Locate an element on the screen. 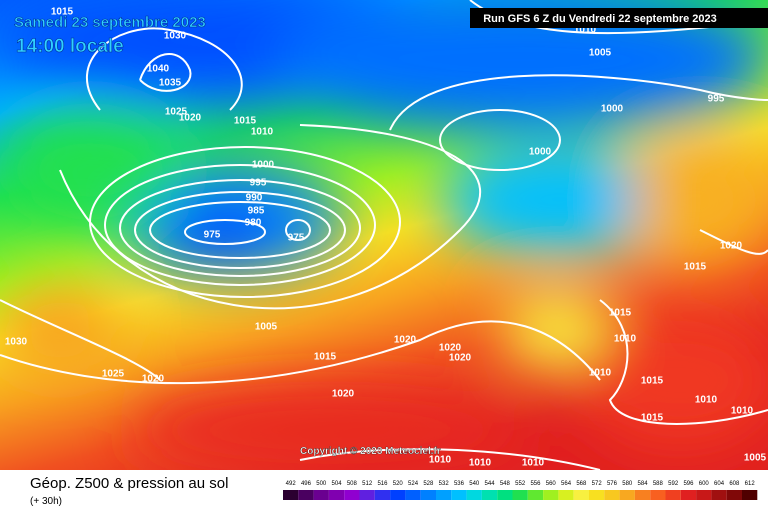 The height and width of the screenshot is (517, 768). isobar-label: 990 is located at coordinates (254, 198).